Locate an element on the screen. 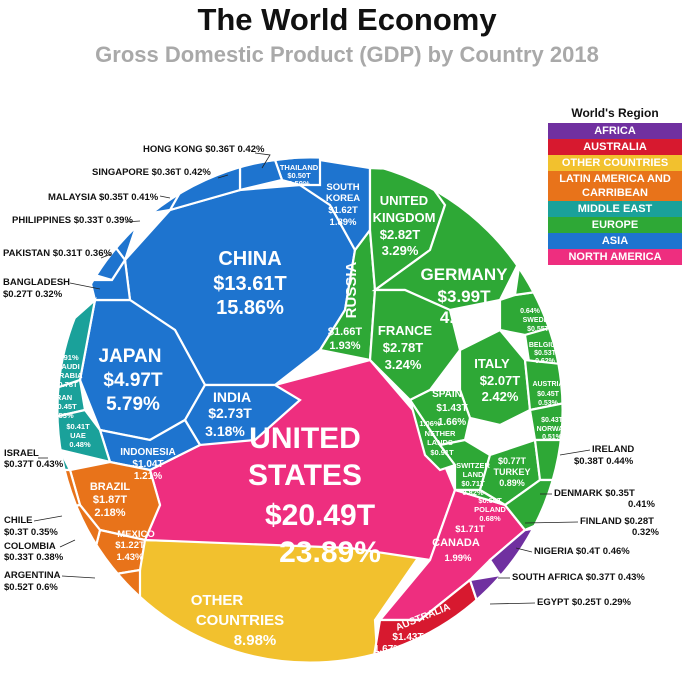 This screenshot has height=683, width=694. label-germany-1: GERMANY is located at coordinates (465, 274).